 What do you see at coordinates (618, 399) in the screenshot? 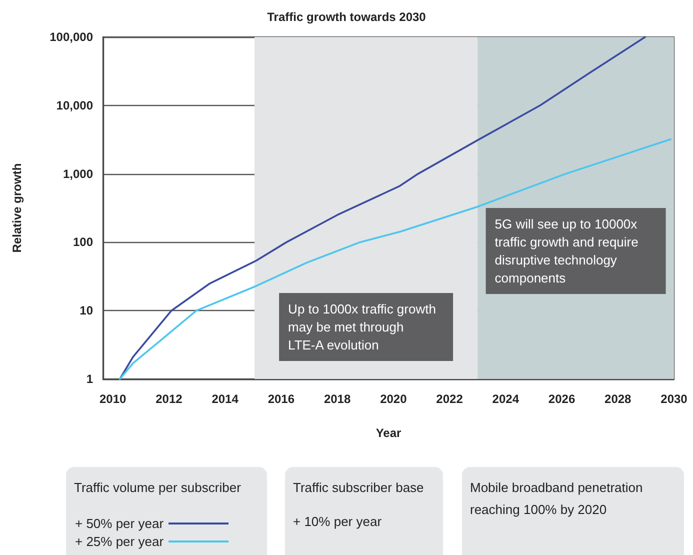
I see `x-tick-label: 2028` at bounding box center [618, 399].